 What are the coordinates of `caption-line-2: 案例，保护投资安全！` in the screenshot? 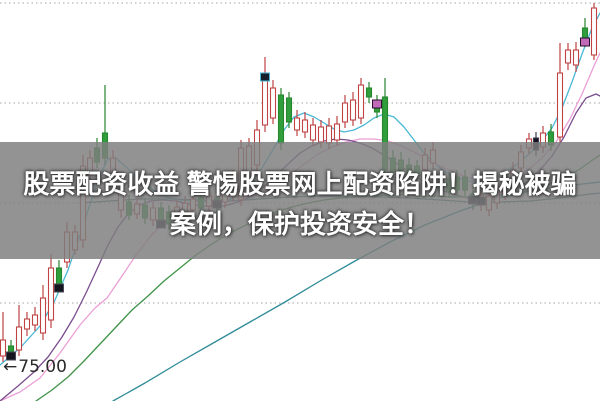 It's located at (299, 224).